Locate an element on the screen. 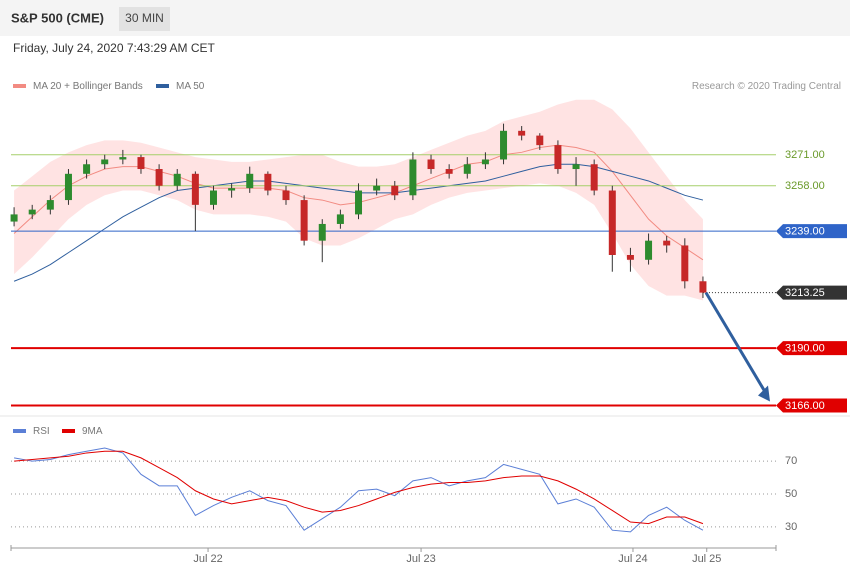 Image resolution: width=850 pixels, height=576 pixels. legend-label: MA 50 is located at coordinates (190, 86).